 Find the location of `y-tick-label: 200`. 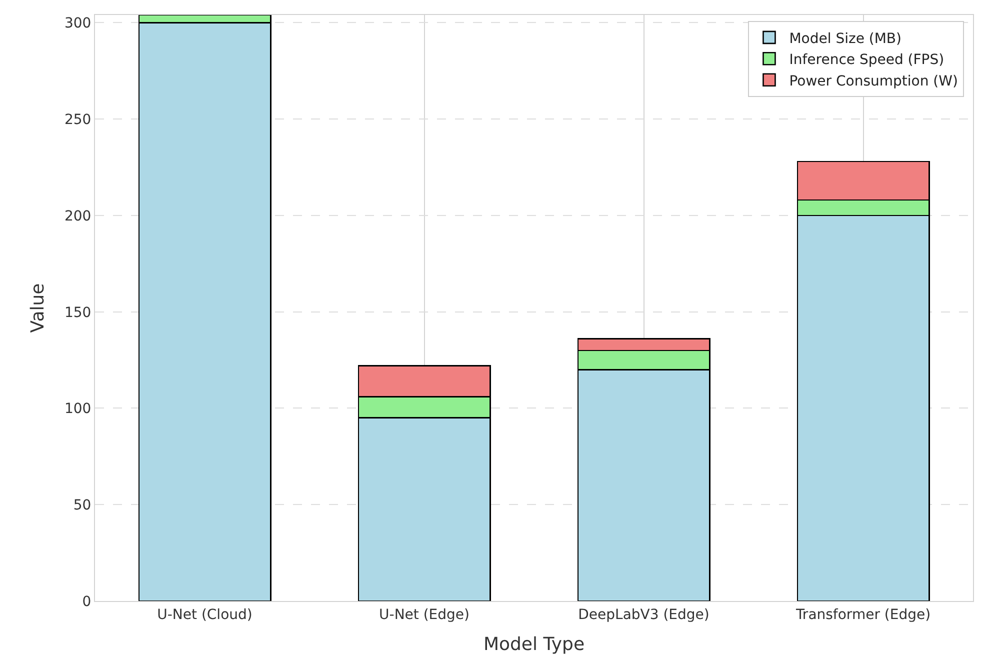

y-tick-label: 200 is located at coordinates (78, 216).